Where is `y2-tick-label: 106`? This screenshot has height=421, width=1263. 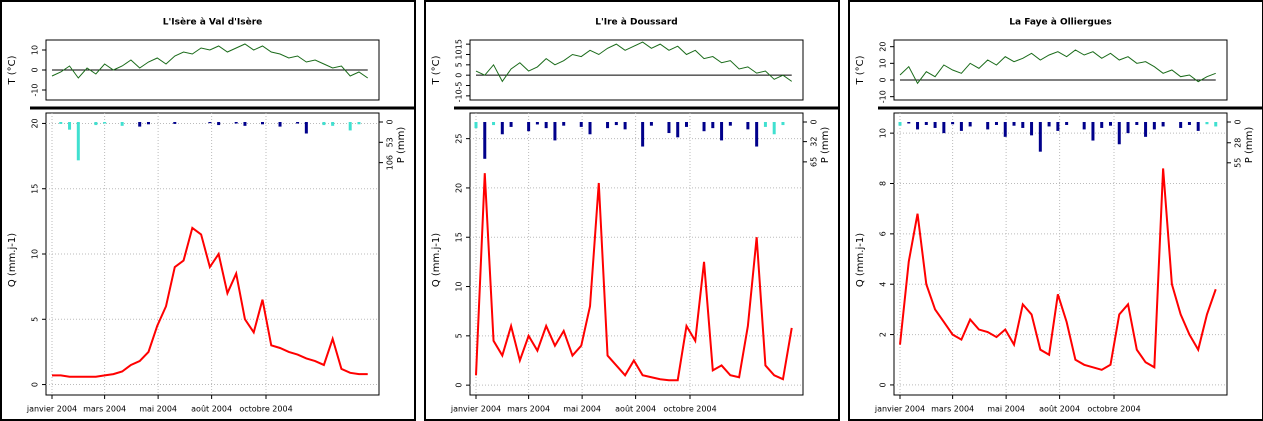 y2-tick-label: 106 is located at coordinates (390, 162).